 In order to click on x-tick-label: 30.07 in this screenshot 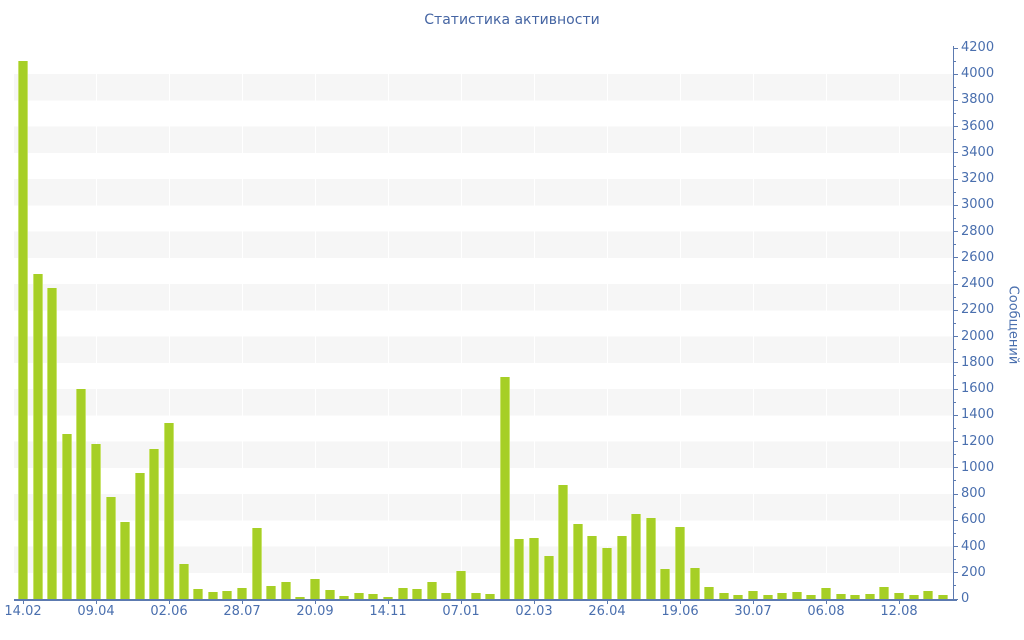, I will do `click(753, 611)`.